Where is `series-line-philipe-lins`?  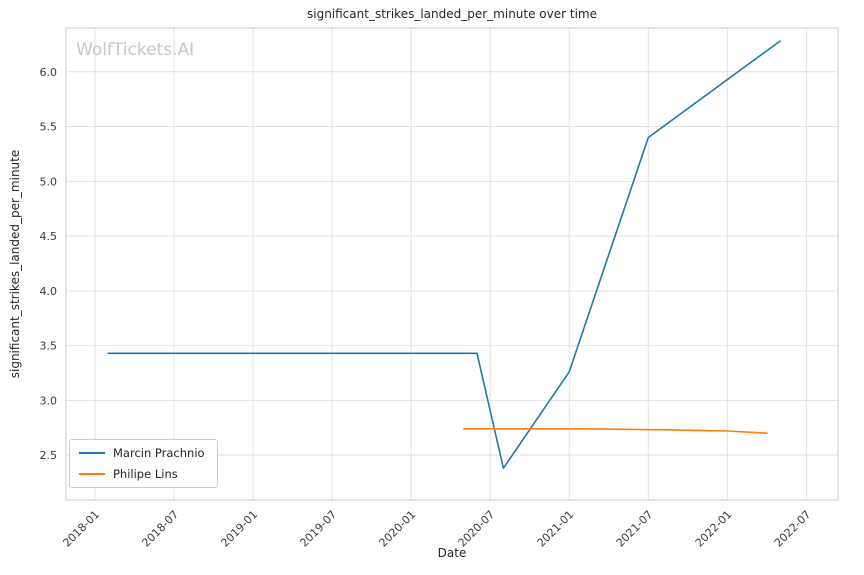
series-line-philipe-lins is located at coordinates (615, 431).